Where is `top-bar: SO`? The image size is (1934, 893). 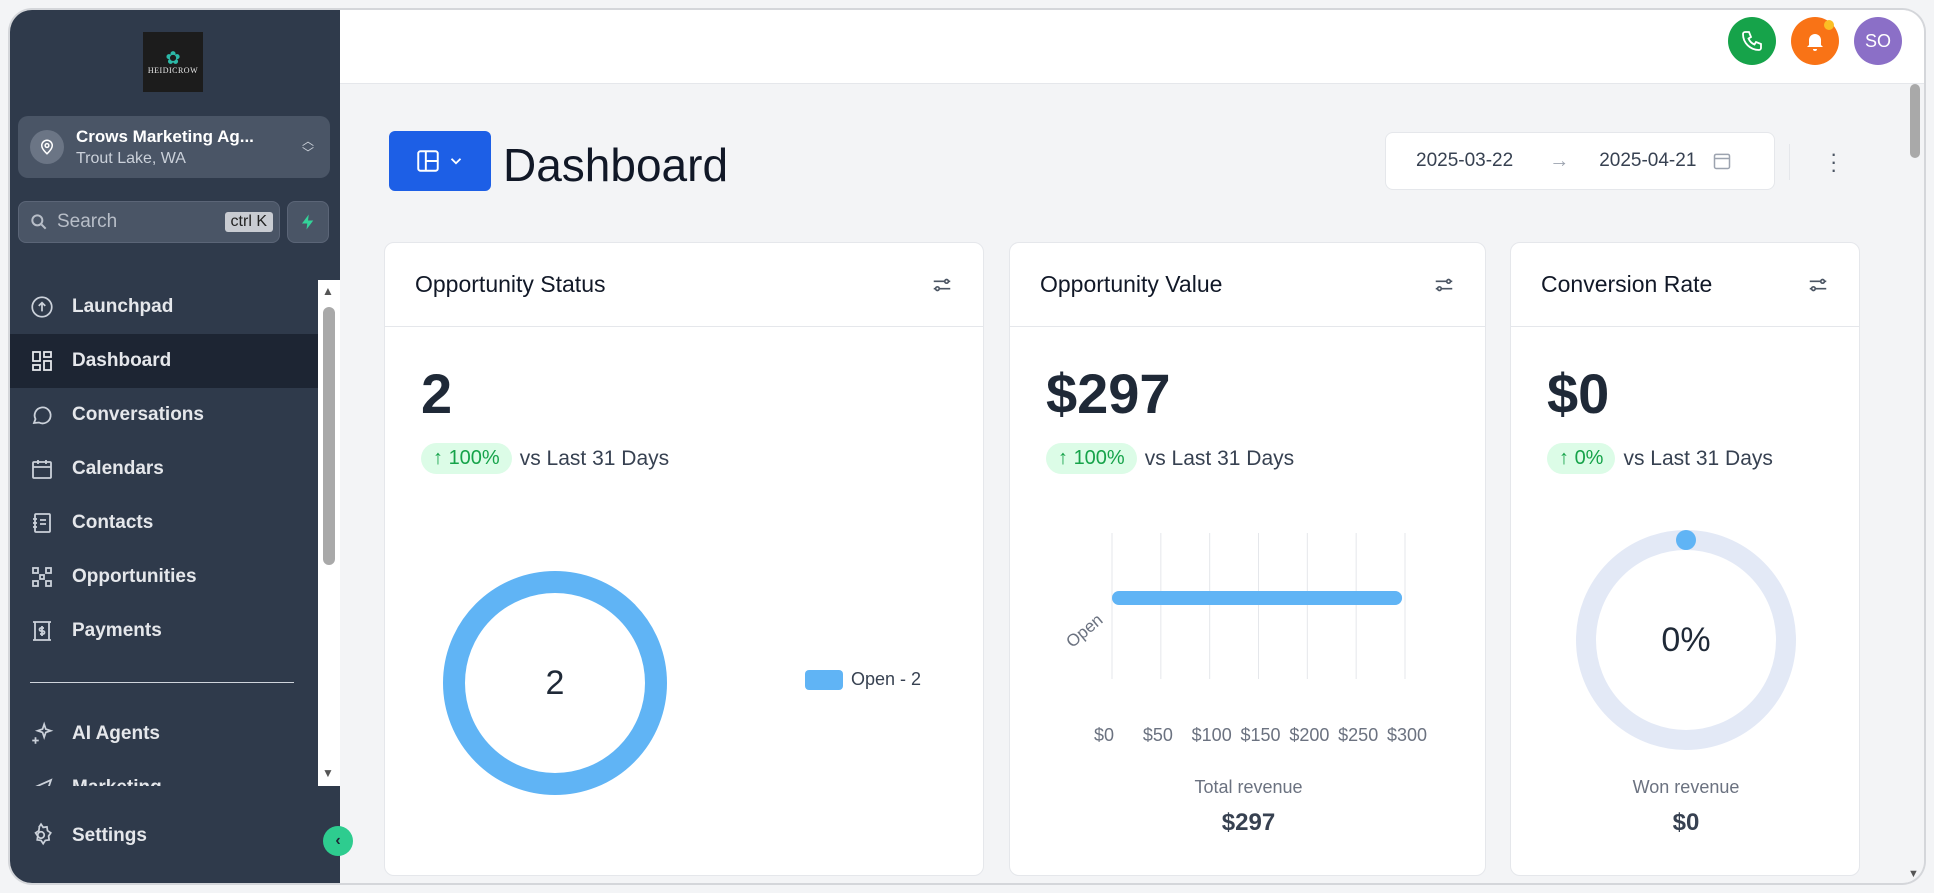
top-bar: SO is located at coordinates (1132, 47).